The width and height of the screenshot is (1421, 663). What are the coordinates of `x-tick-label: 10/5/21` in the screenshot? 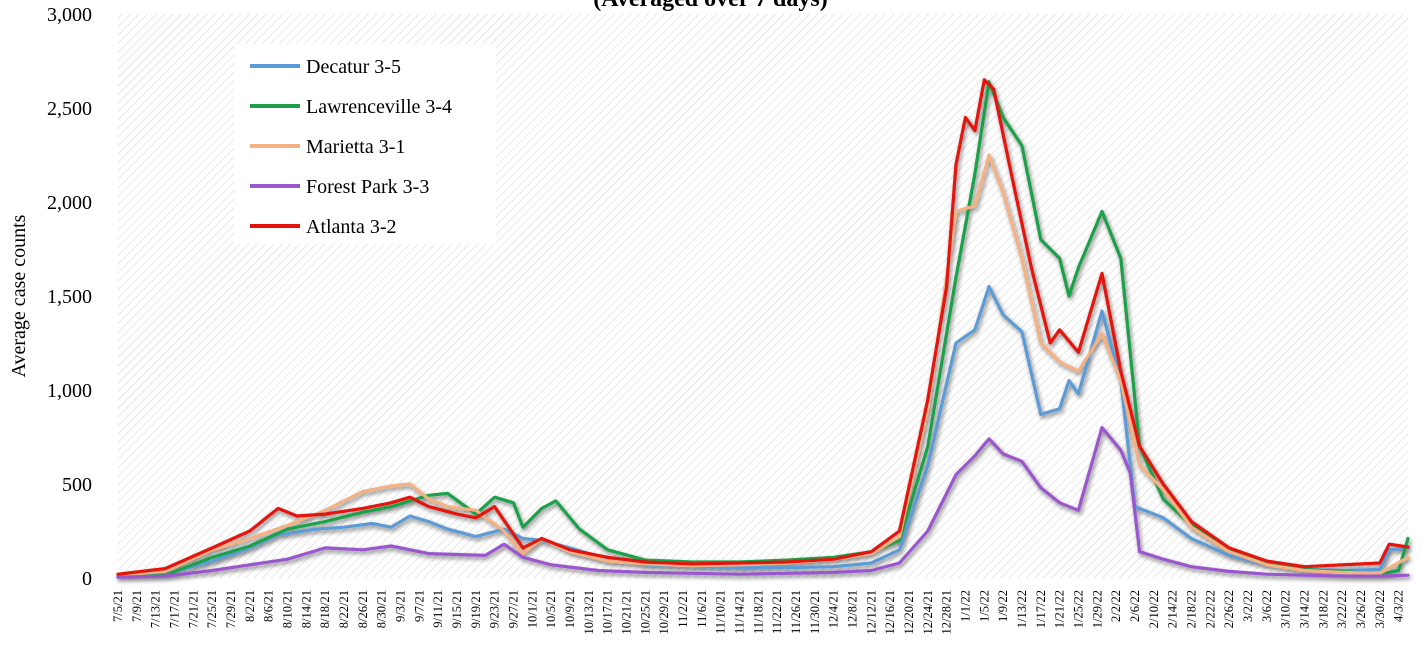 It's located at (551, 609).